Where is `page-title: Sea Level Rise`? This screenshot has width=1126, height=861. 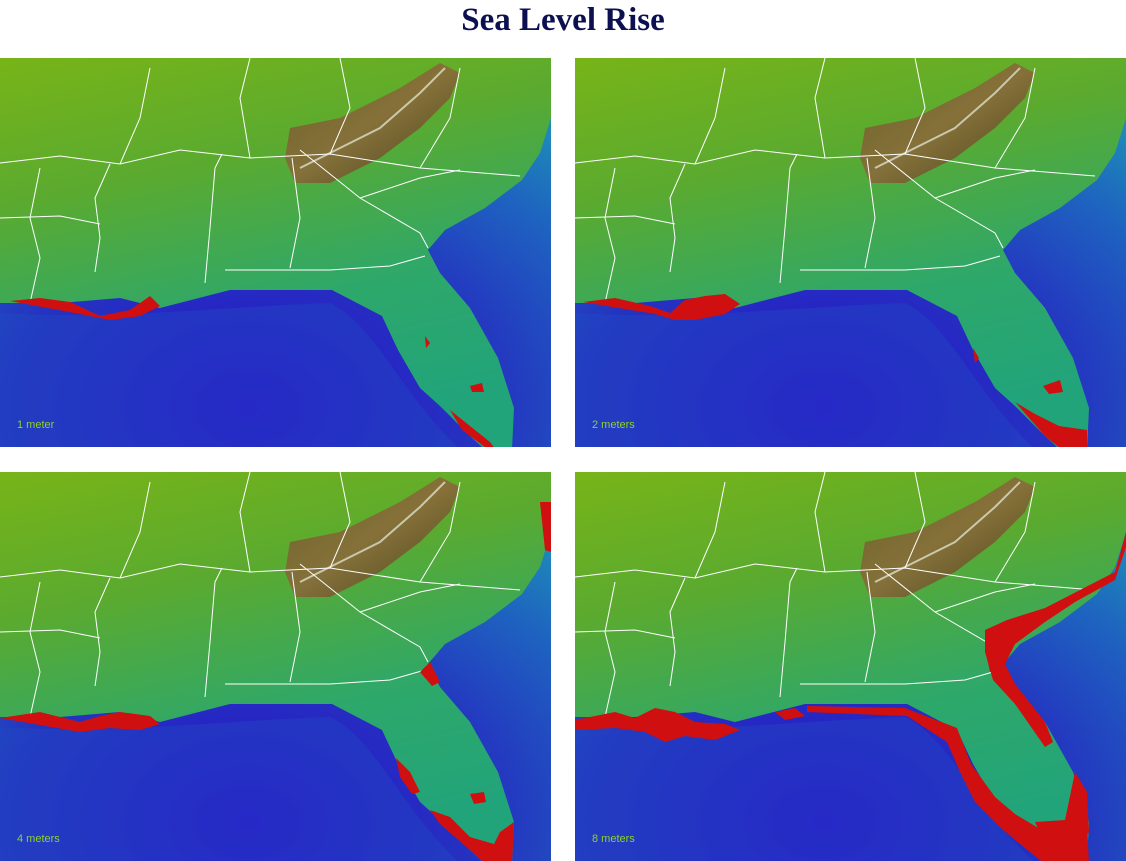 page-title: Sea Level Rise is located at coordinates (563, 20).